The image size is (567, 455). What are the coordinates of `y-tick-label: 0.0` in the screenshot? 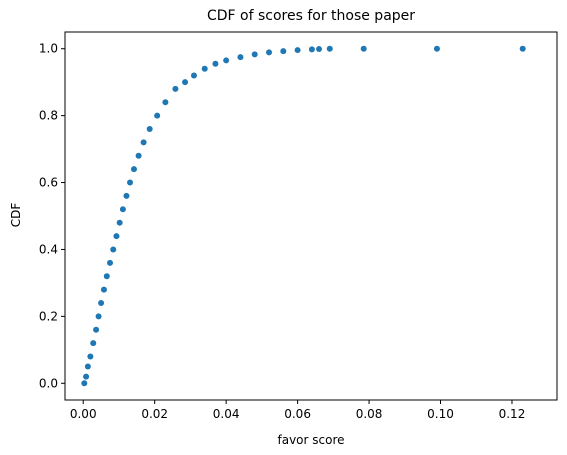 It's located at (48, 383).